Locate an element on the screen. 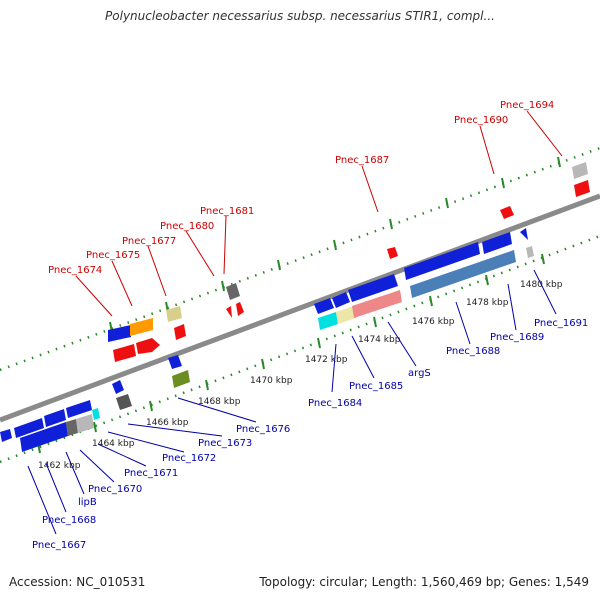  gene-label: Pnec_1689 is located at coordinates (517, 337).